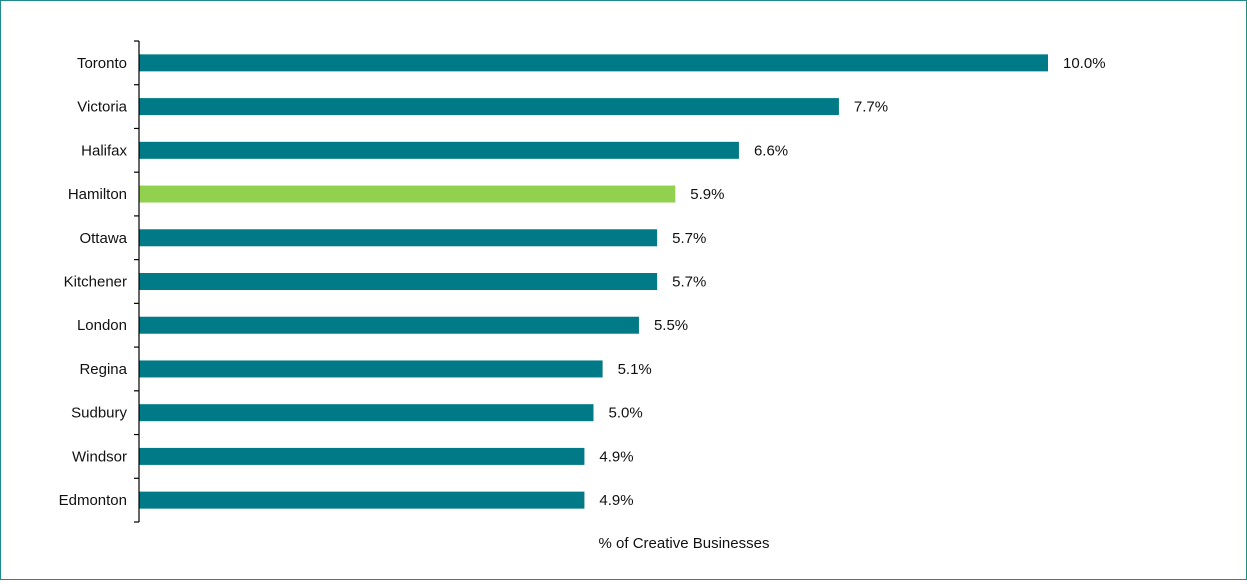  Describe the element at coordinates (102, 63) in the screenshot. I see `category-label-toronto: Toronto` at that location.